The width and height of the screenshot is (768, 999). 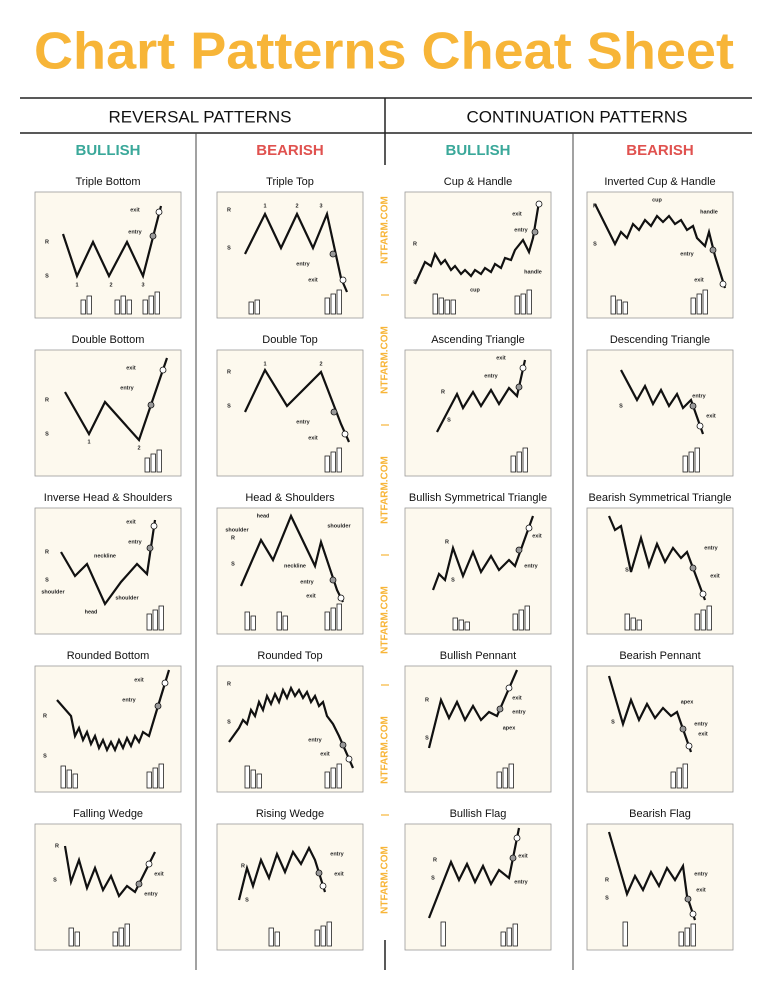 I want to click on pattern-panel: exit entry R S, so click(x=478, y=413).